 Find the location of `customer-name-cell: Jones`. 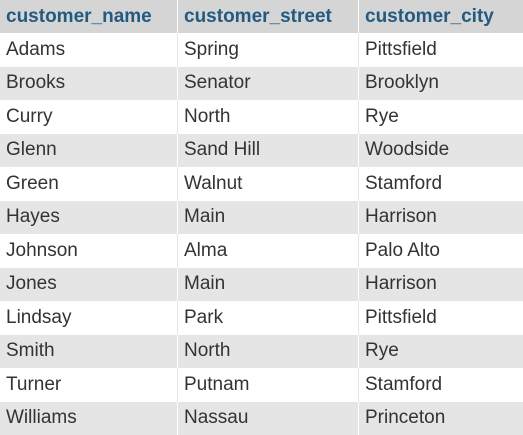

customer-name-cell: Jones is located at coordinates (89, 284).